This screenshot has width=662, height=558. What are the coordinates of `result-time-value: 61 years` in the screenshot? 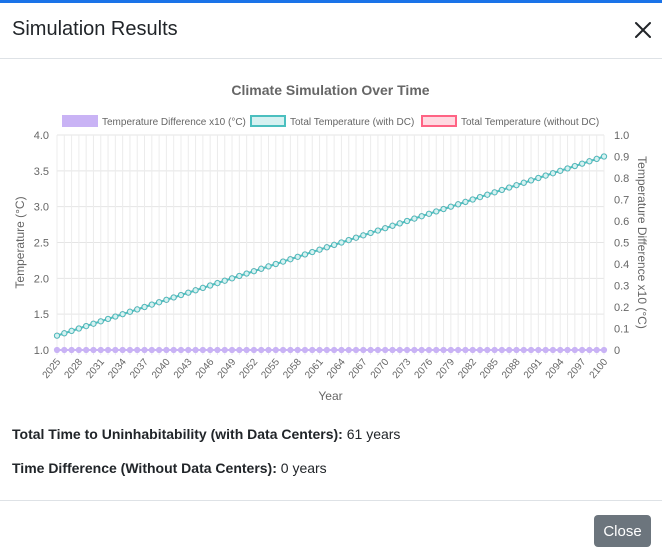 It's located at (373, 434).